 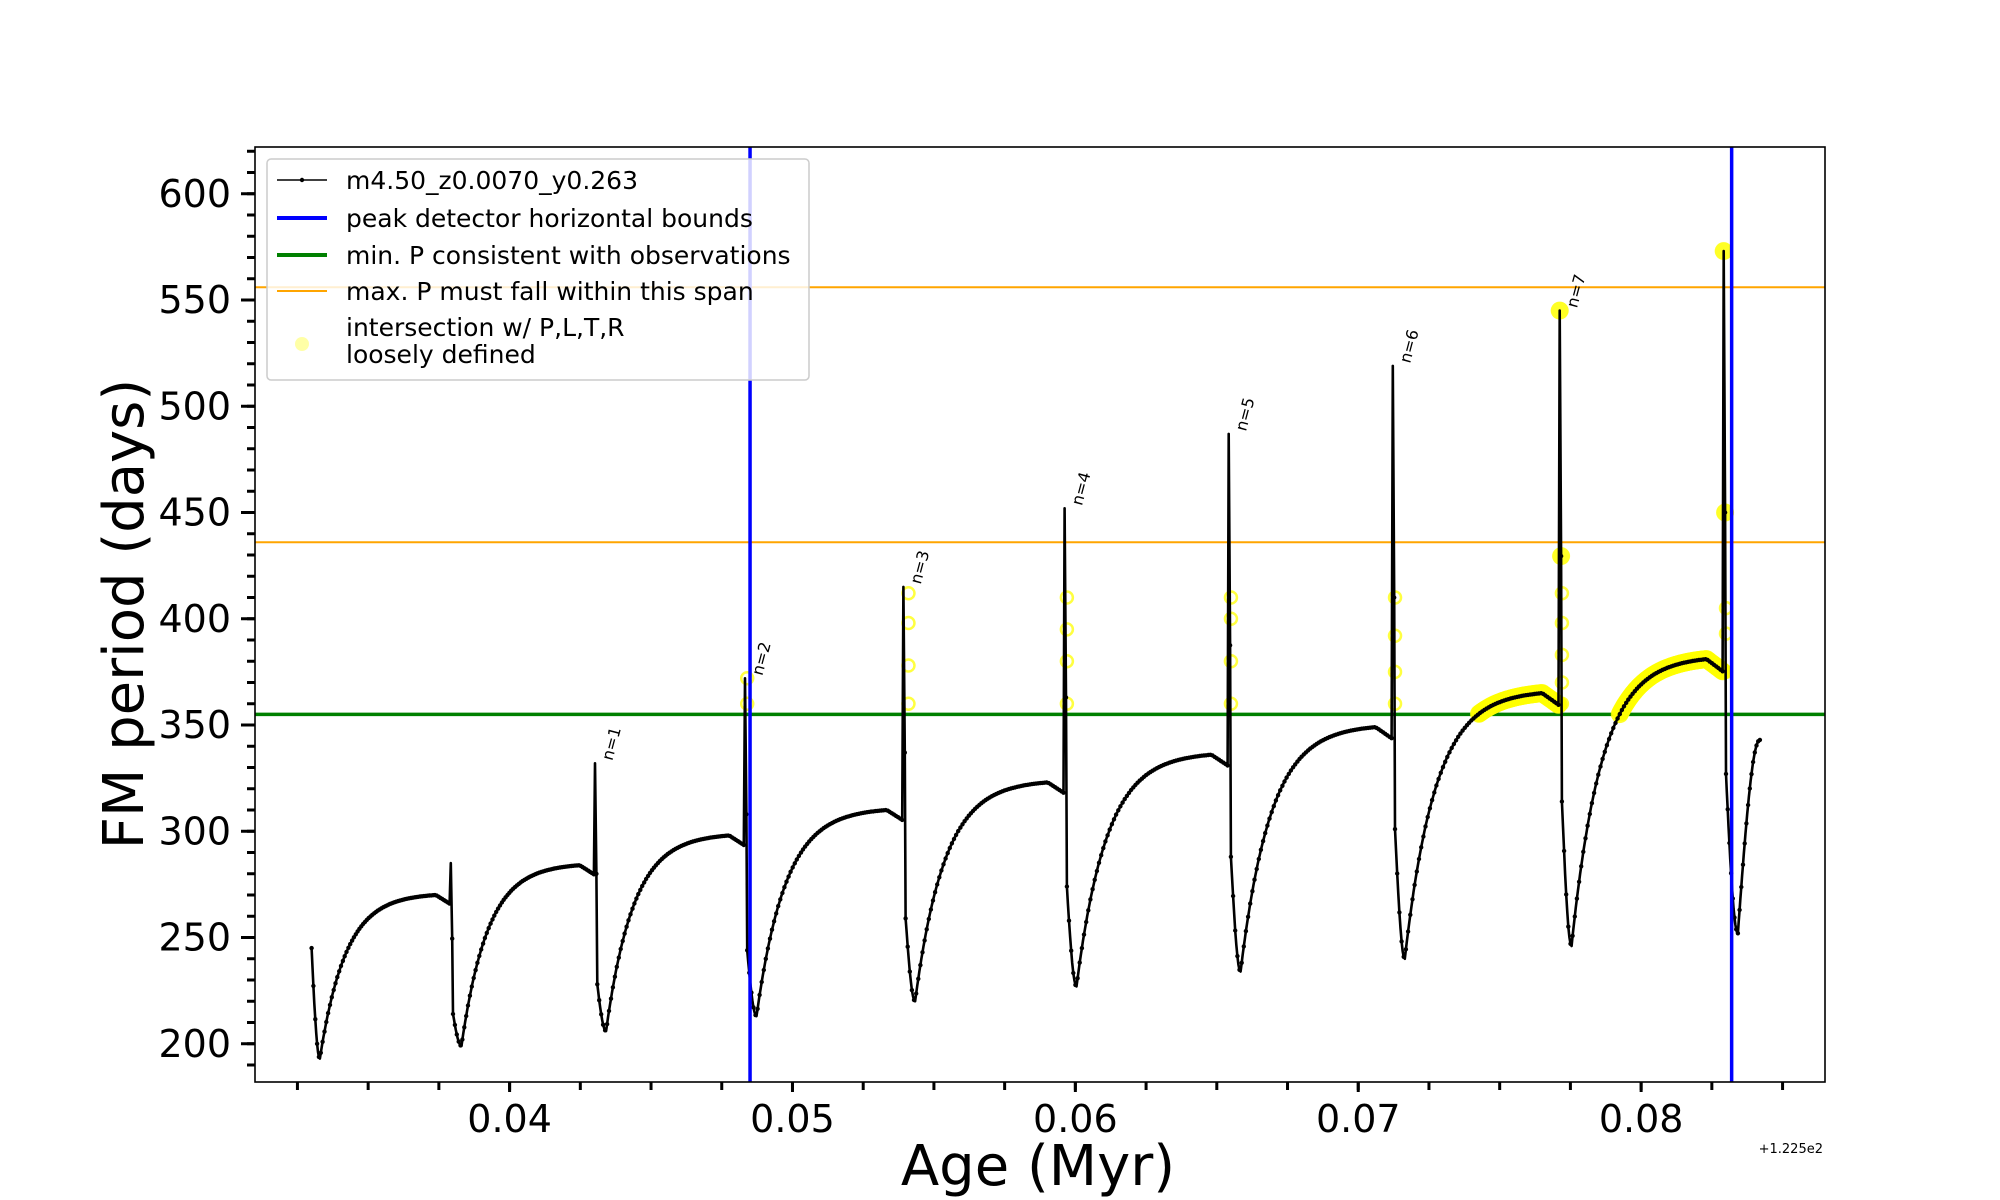 What do you see at coordinates (194, 406) in the screenshot?
I see `y-tick-label: 500` at bounding box center [194, 406].